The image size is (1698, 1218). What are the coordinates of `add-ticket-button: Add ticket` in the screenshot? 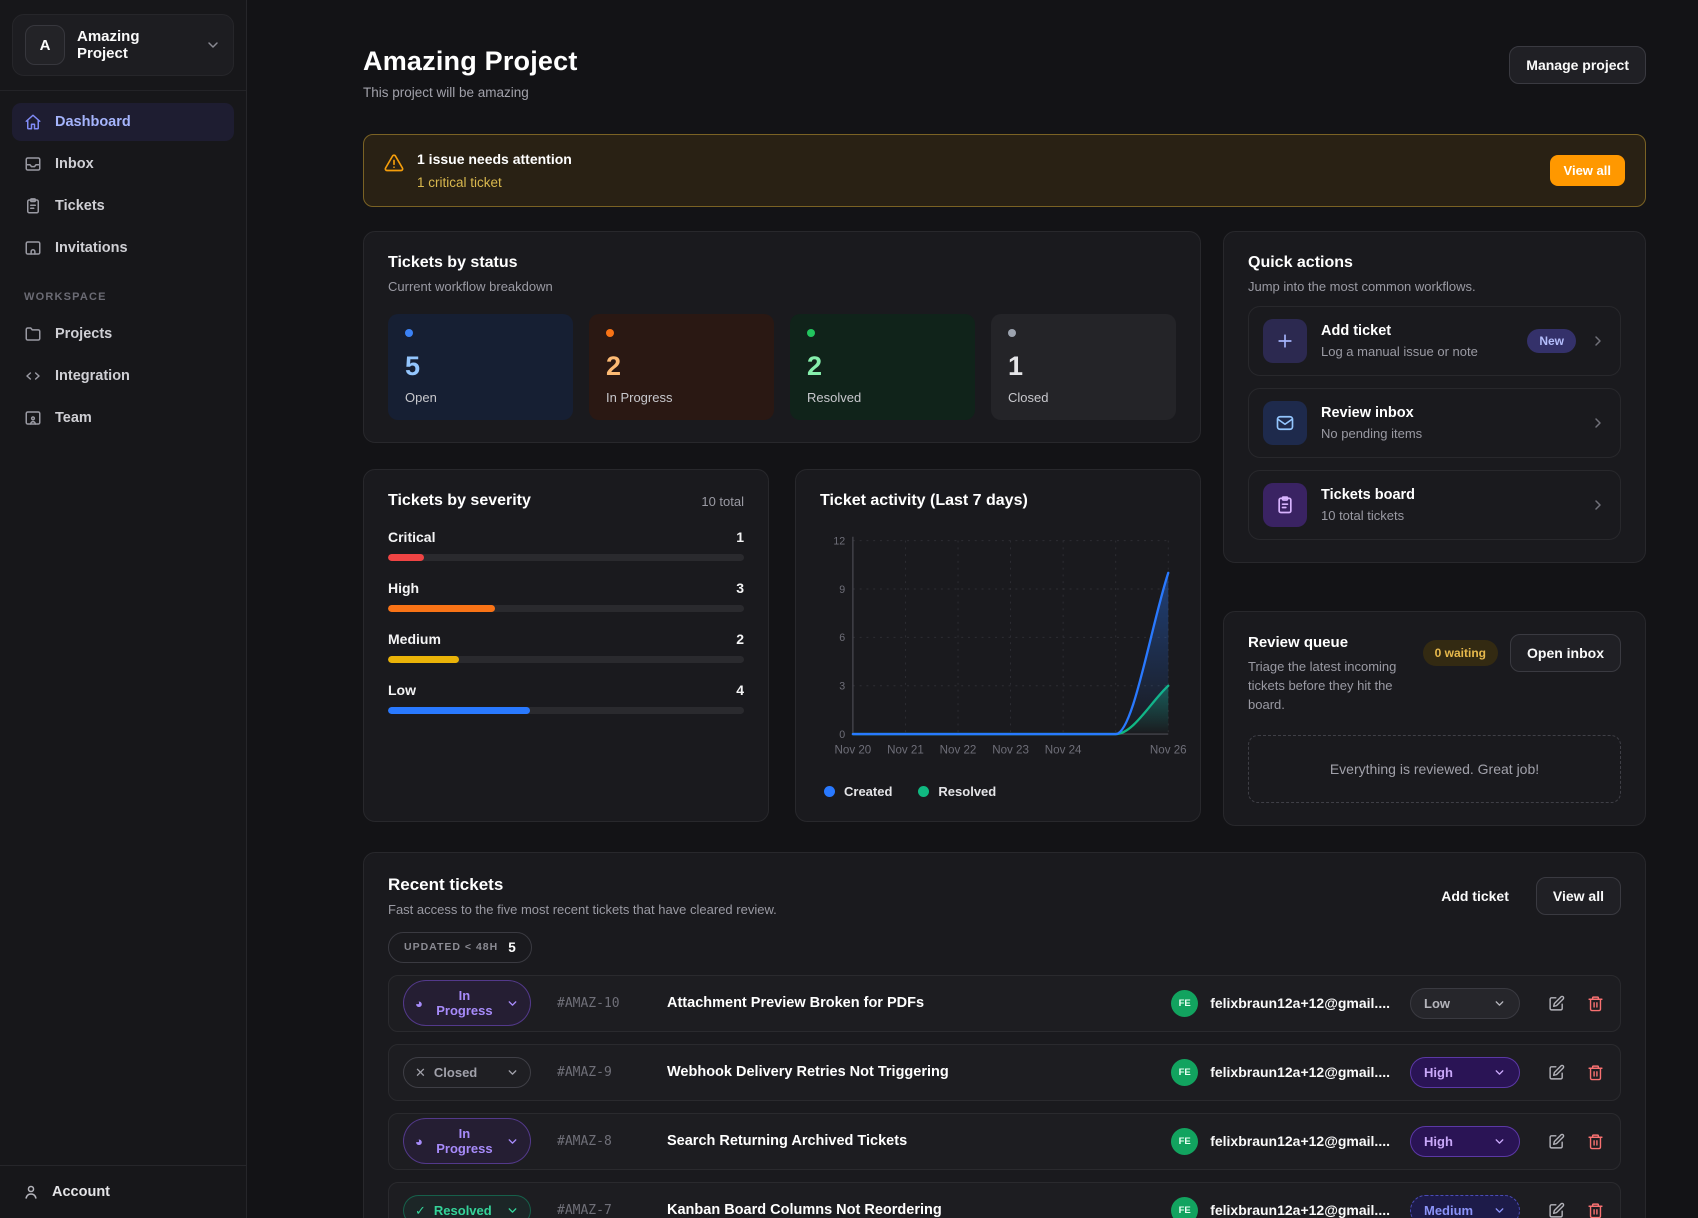 It's located at (1475, 896).